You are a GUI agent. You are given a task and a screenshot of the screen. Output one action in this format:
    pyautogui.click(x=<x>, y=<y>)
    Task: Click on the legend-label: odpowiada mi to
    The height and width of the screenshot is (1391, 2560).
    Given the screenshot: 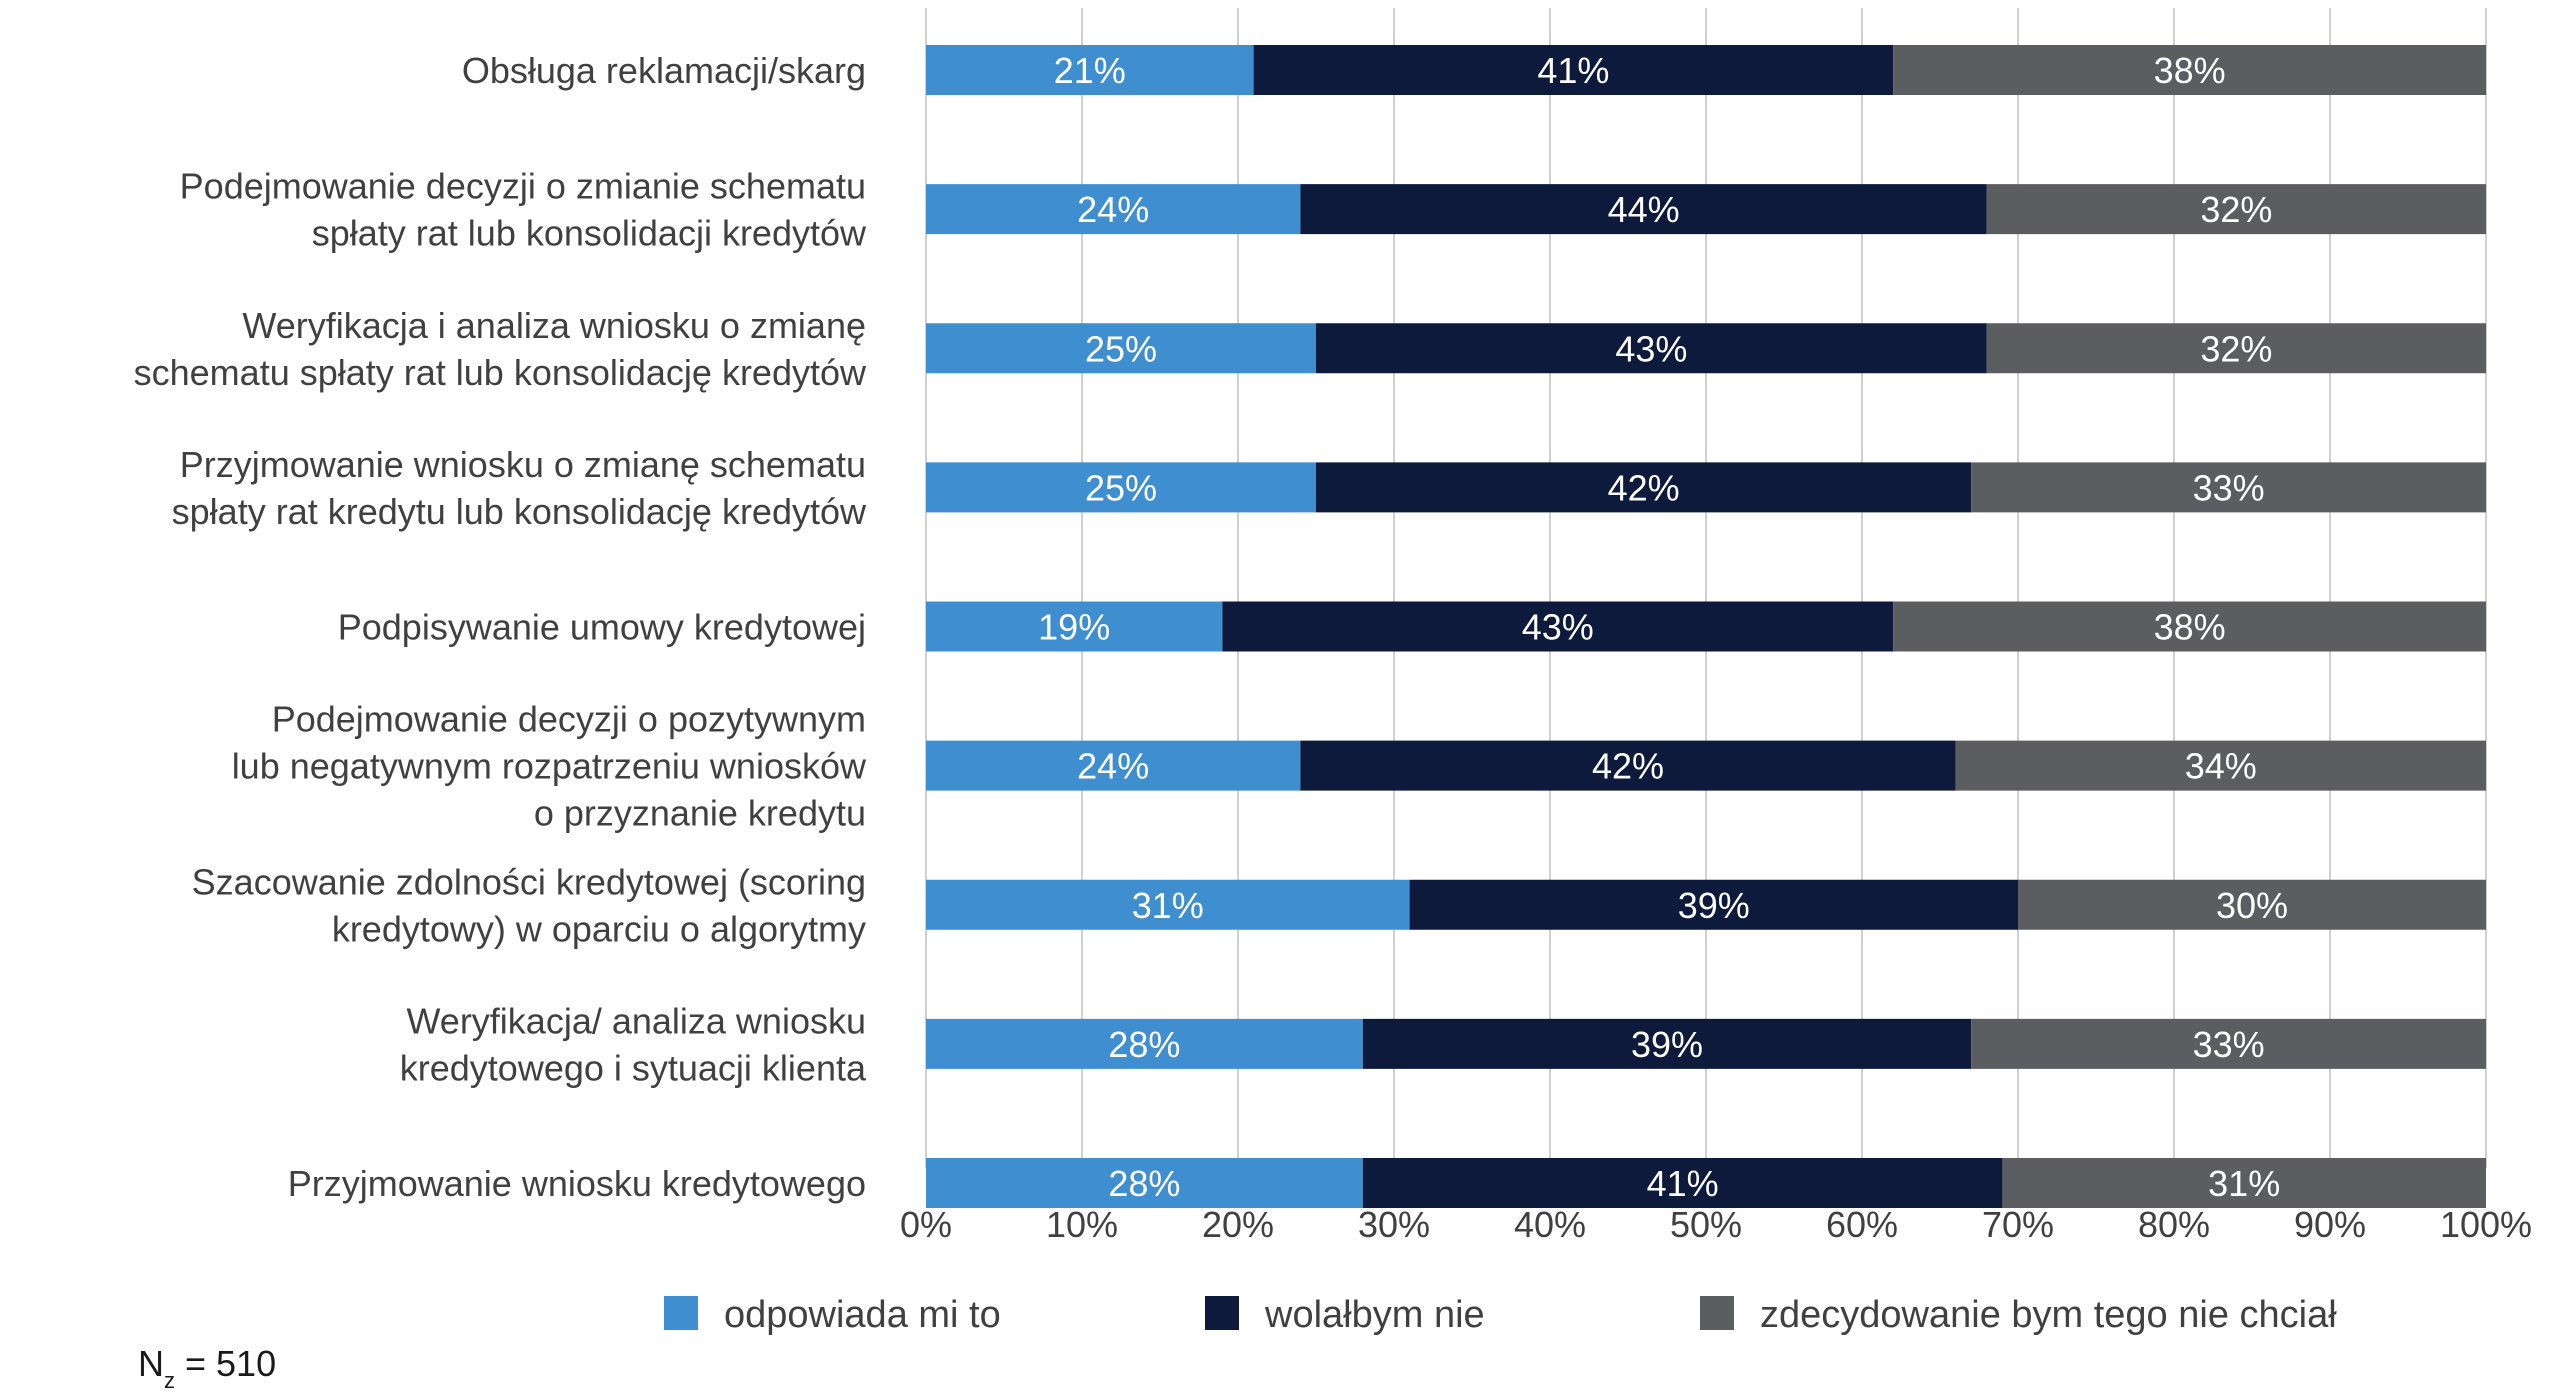 What is the action you would take?
    pyautogui.click(x=862, y=1315)
    